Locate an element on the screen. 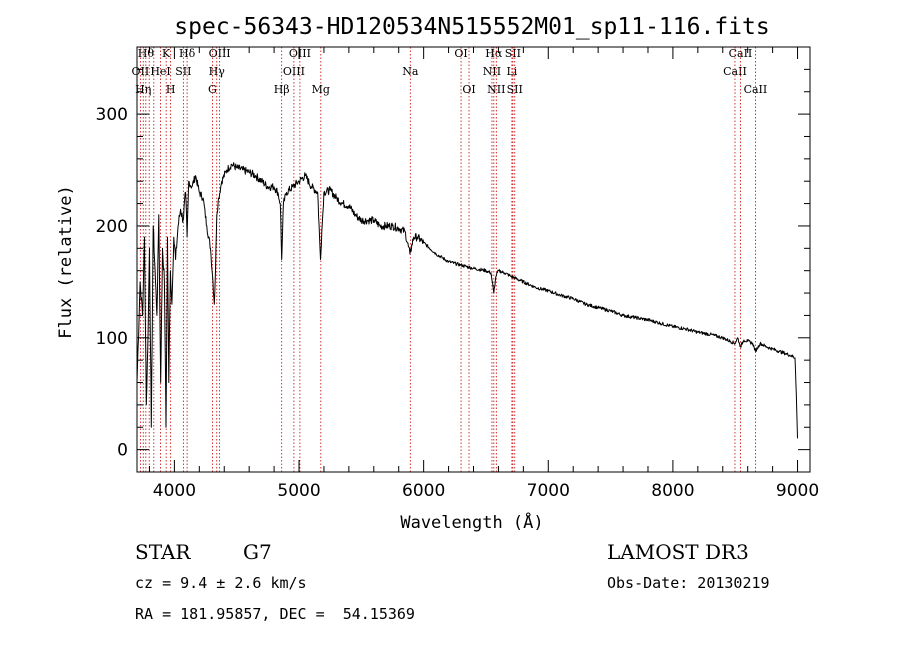  marker-label-H-epsilon: H is located at coordinates (171, 89).